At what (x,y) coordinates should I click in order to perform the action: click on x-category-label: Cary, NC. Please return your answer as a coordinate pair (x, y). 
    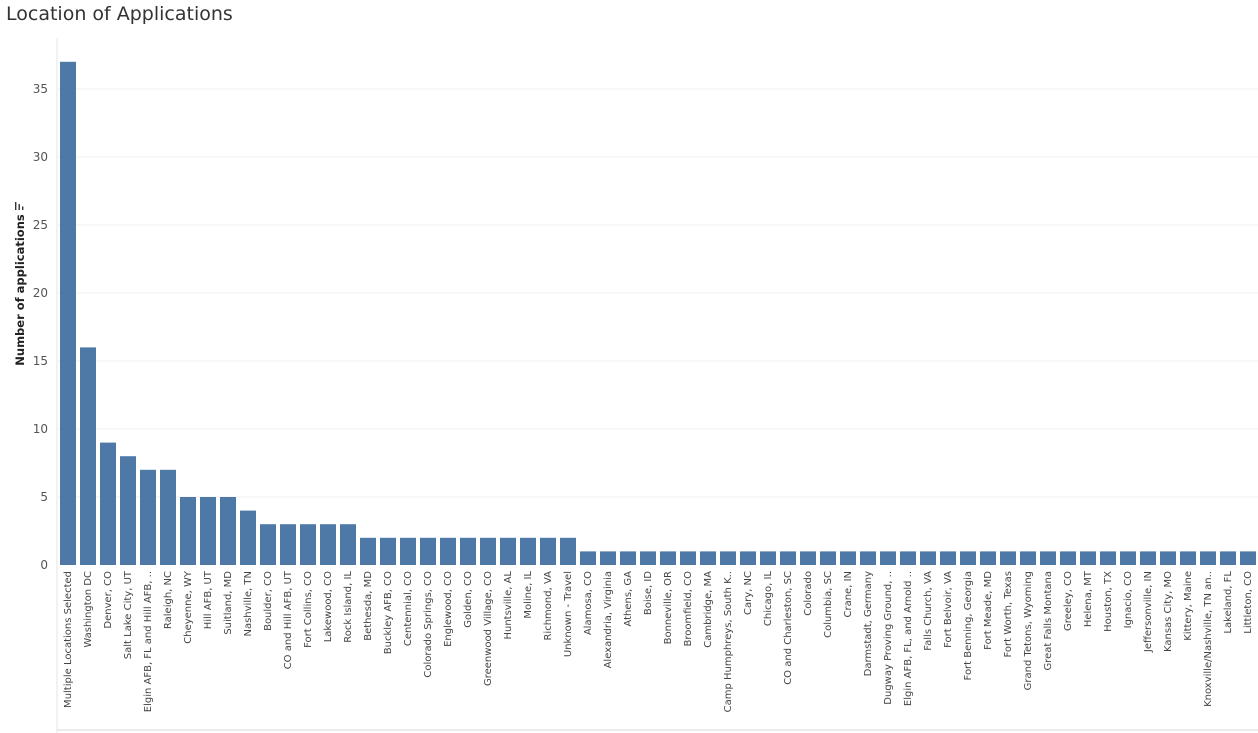
    Looking at the image, I should click on (748, 593).